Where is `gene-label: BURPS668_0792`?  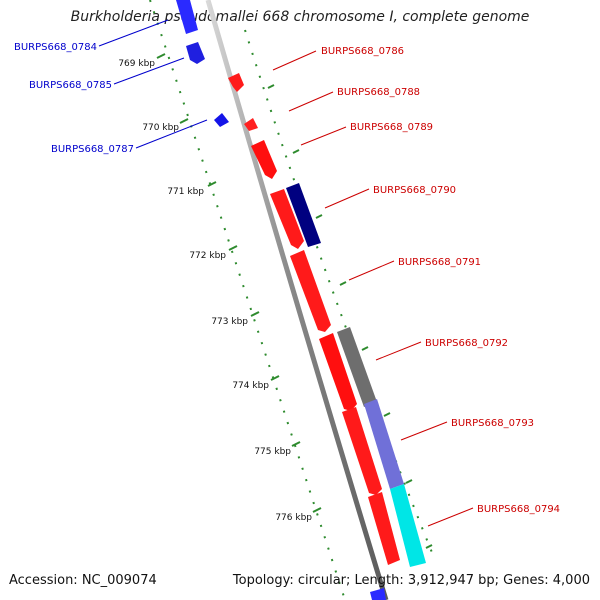 gene-label: BURPS668_0792 is located at coordinates (466, 343).